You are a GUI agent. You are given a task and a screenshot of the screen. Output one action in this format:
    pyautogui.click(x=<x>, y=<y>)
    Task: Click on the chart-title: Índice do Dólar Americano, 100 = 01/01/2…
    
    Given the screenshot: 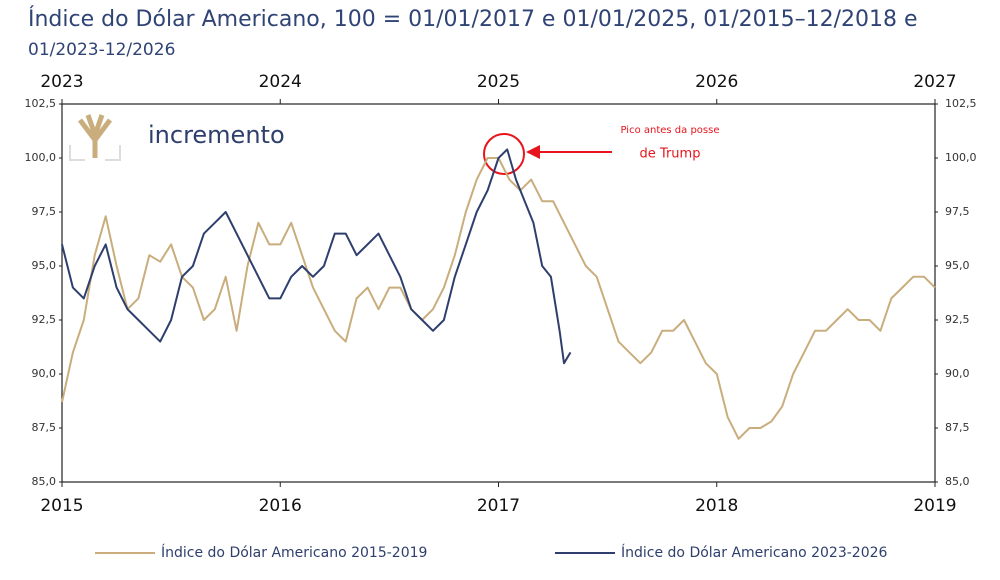 What is the action you would take?
    pyautogui.click(x=473, y=19)
    